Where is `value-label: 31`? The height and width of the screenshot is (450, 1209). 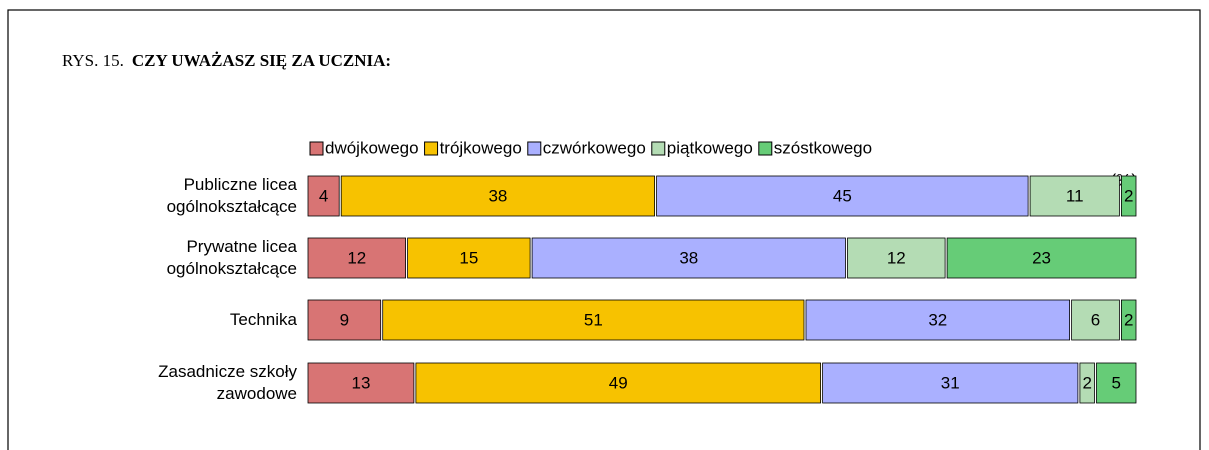 value-label: 31 is located at coordinates (950, 382).